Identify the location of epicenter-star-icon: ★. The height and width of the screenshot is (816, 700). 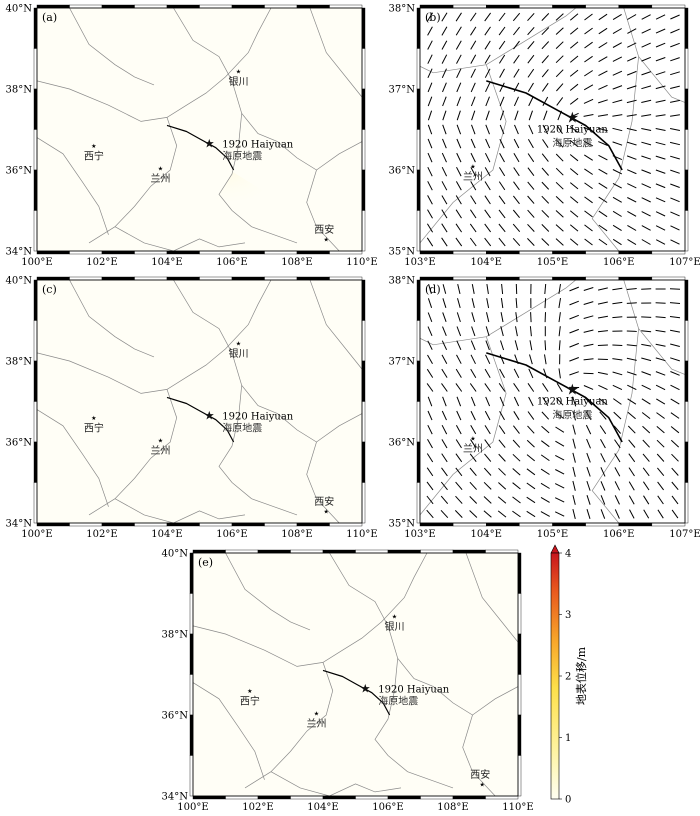
(572, 117).